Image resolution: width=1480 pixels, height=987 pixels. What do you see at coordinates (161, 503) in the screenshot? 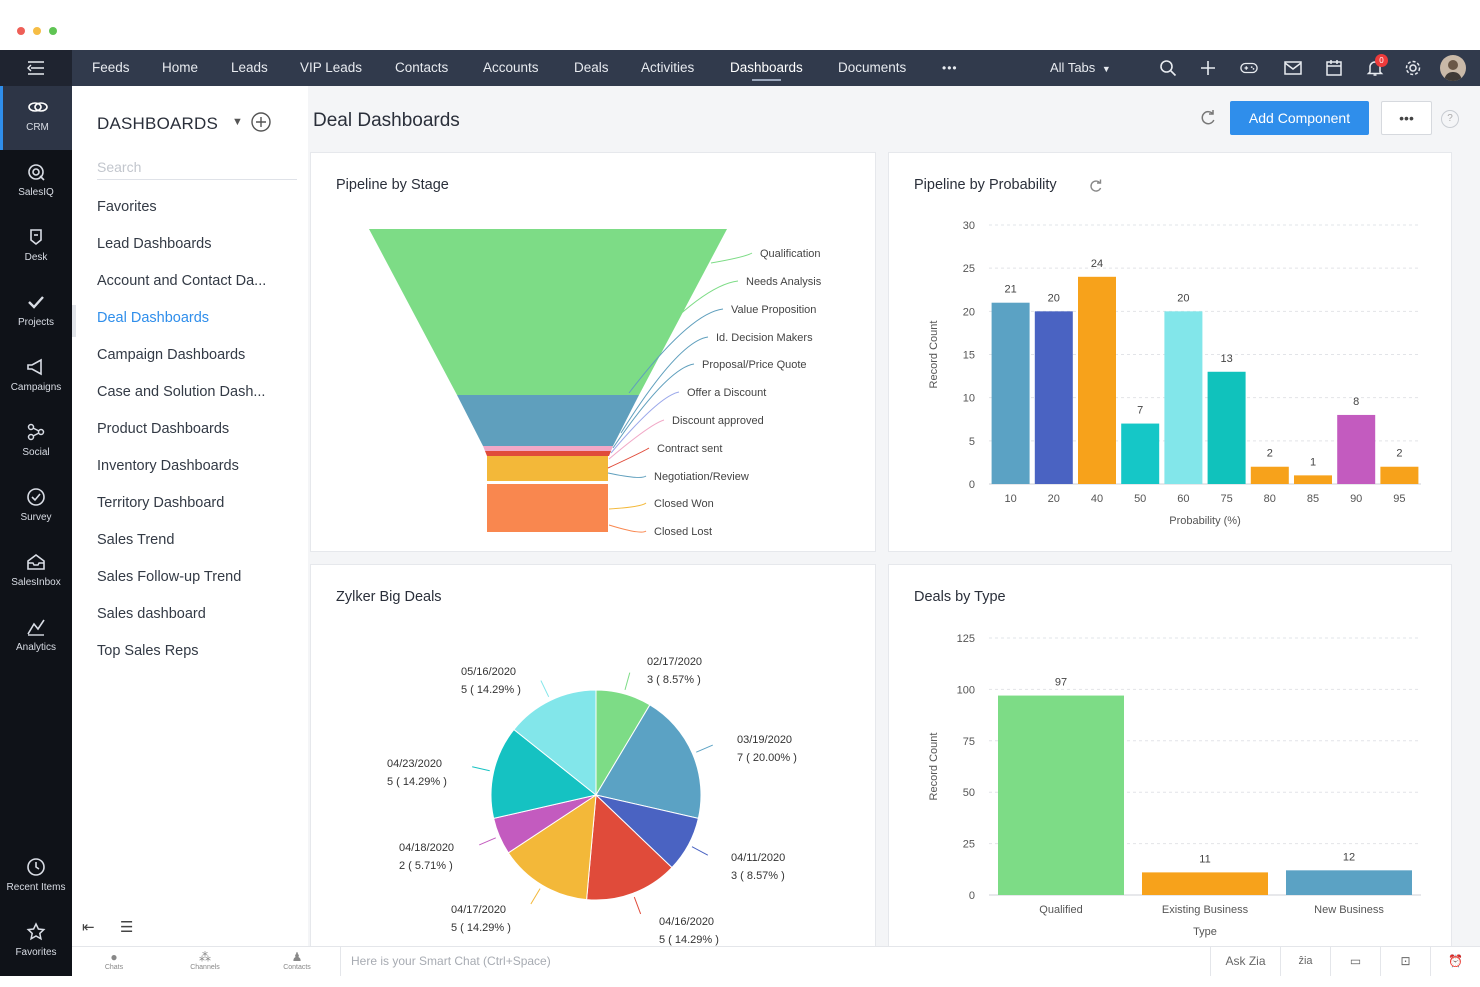
I see `sidebar-item-territory-dashboard: Territory Dashboard` at bounding box center [161, 503].